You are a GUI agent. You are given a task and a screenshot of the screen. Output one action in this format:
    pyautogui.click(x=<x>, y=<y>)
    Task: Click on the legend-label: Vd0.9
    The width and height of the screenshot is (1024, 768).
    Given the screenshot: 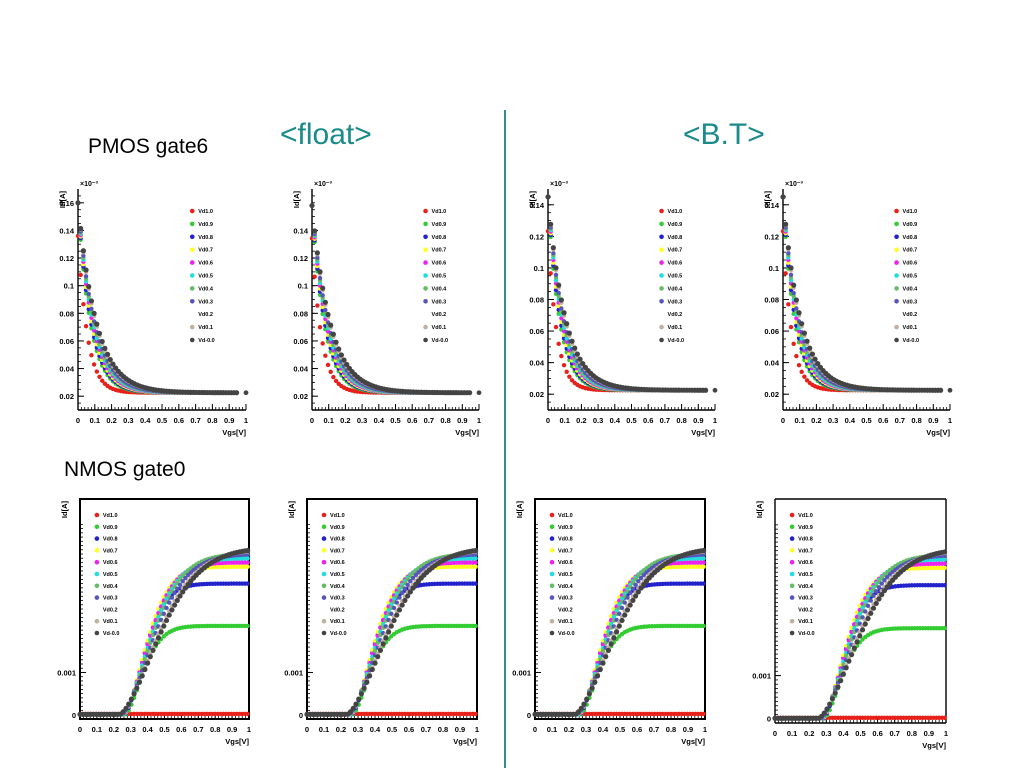 What is the action you would take?
    pyautogui.click(x=337, y=528)
    